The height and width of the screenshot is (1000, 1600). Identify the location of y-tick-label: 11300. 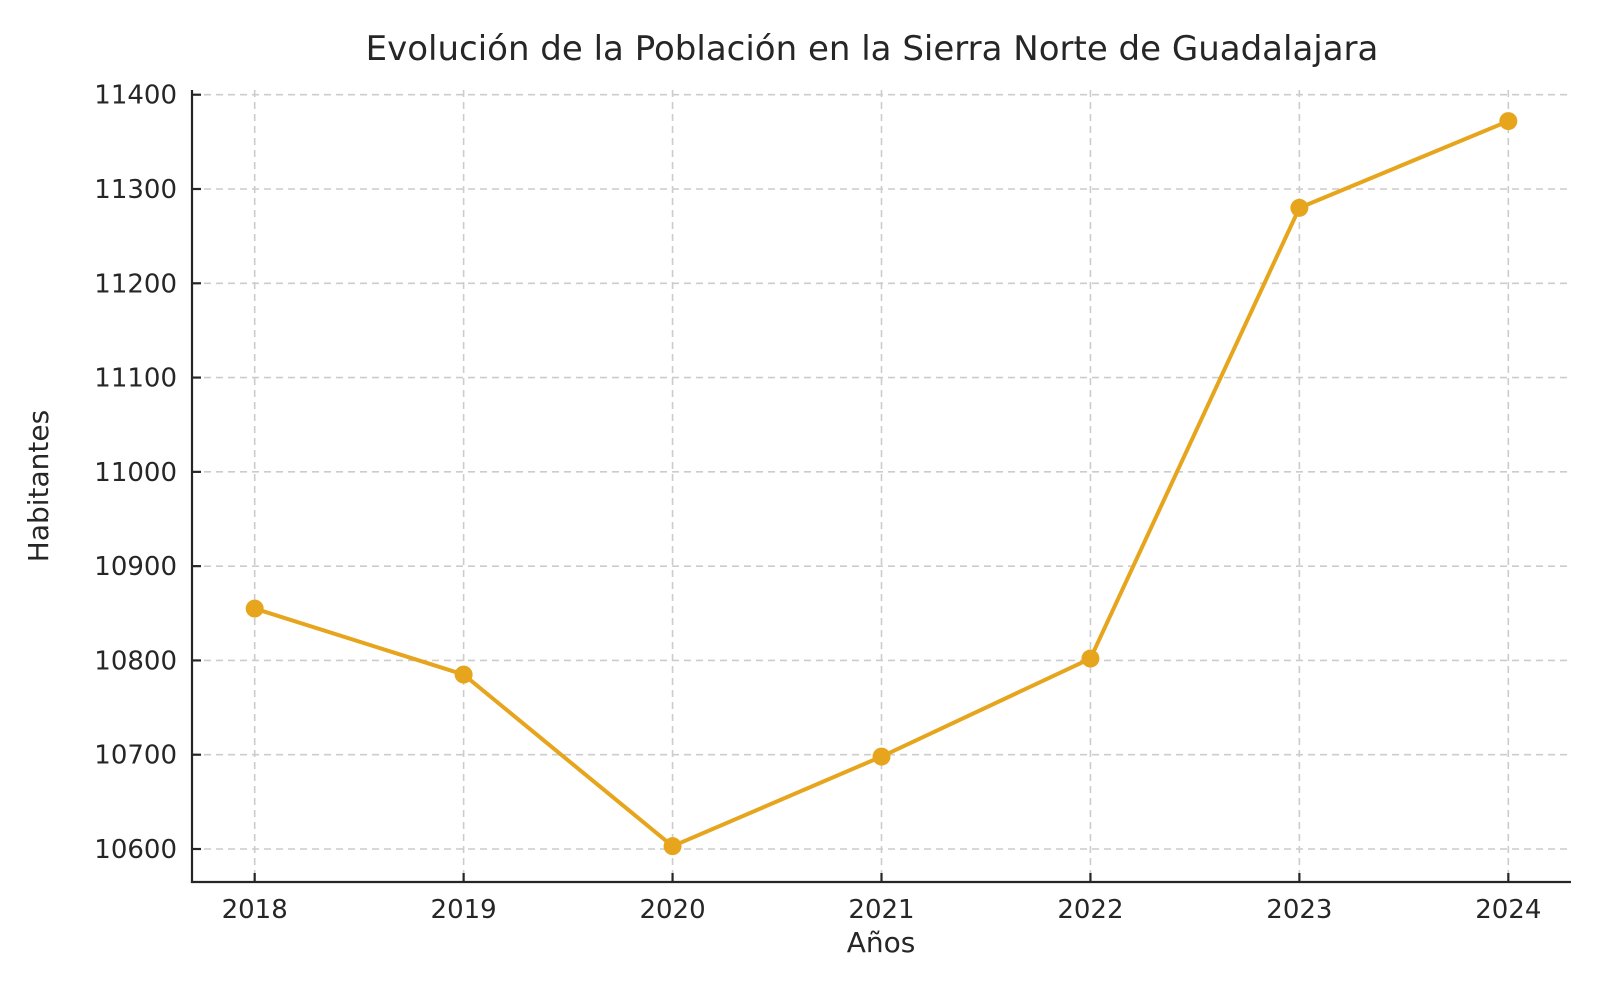
(135, 190).